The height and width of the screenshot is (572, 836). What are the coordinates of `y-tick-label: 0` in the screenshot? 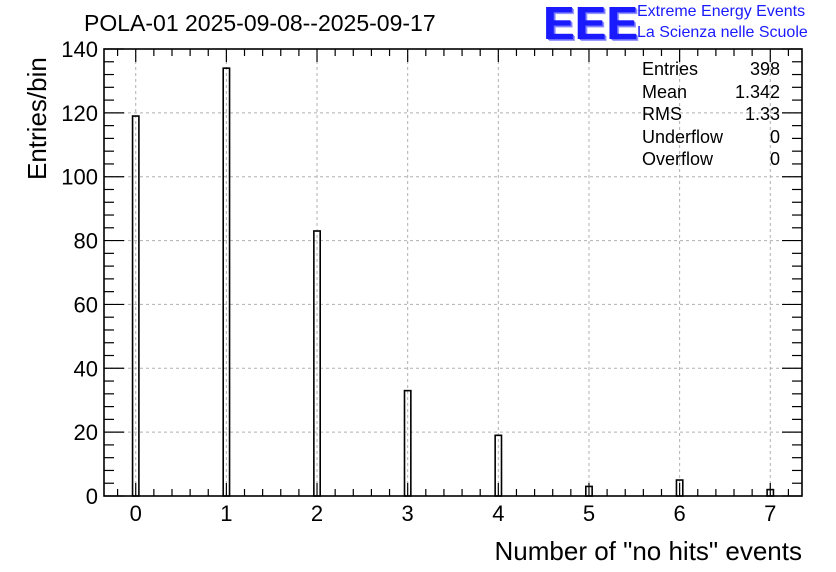 It's located at (92, 496).